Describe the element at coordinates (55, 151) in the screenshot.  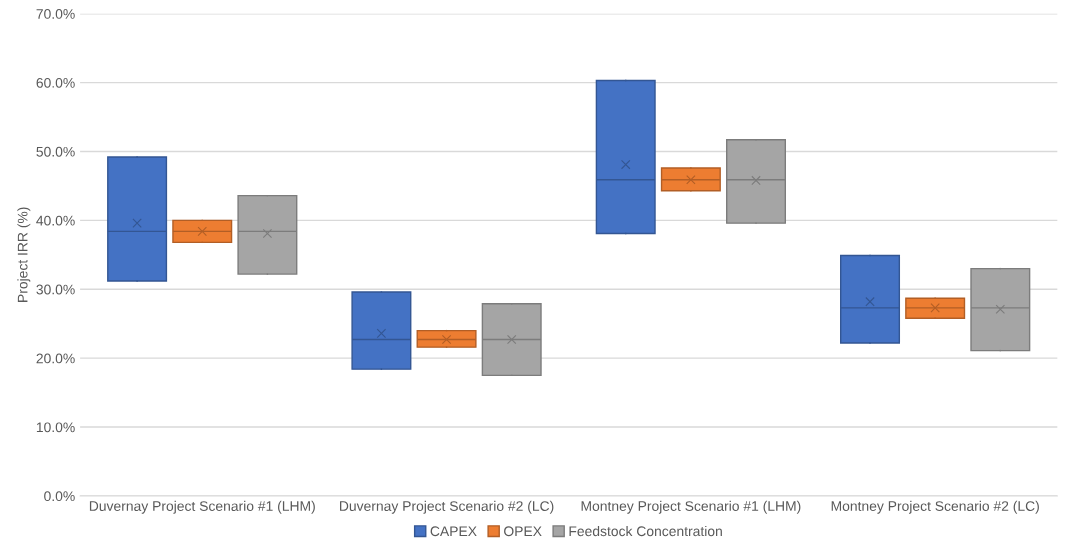
I see `y-tick-label: 50.0%` at that location.